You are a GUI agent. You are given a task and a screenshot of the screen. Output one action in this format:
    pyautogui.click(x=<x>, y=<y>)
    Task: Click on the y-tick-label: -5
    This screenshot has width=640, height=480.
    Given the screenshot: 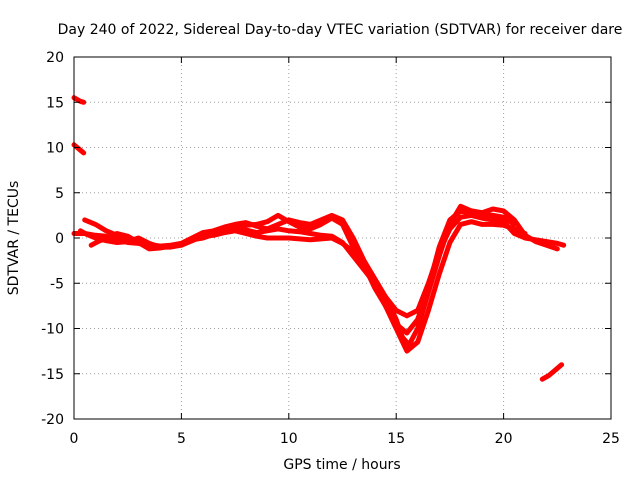 What is the action you would take?
    pyautogui.click(x=57, y=284)
    